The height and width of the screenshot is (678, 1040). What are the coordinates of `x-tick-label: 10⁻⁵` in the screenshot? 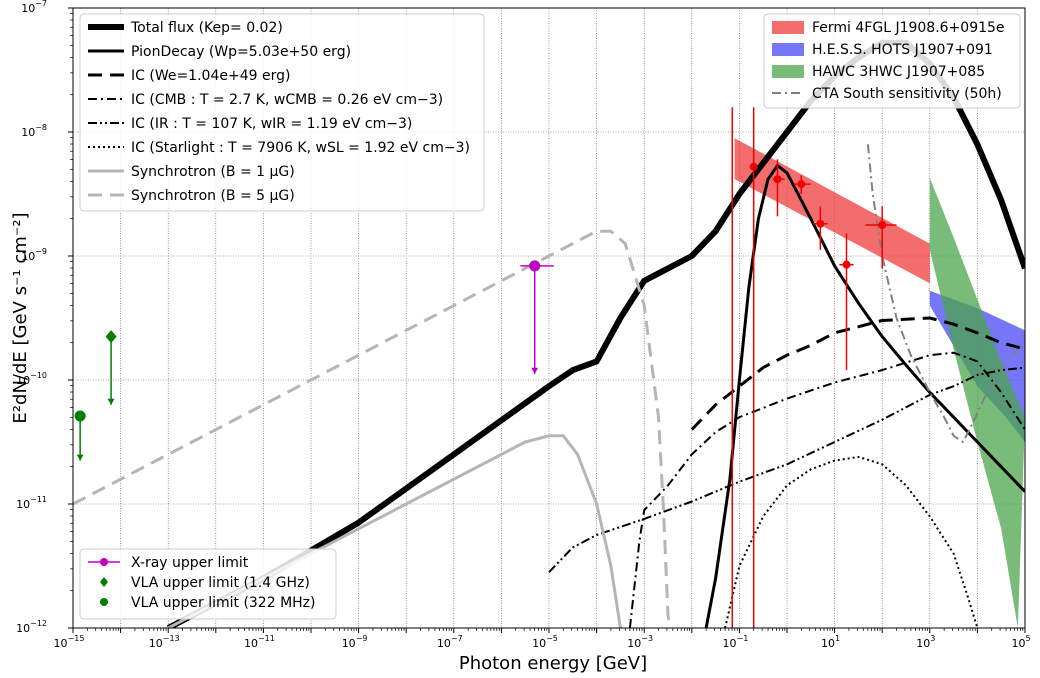 It's located at (545, 642).